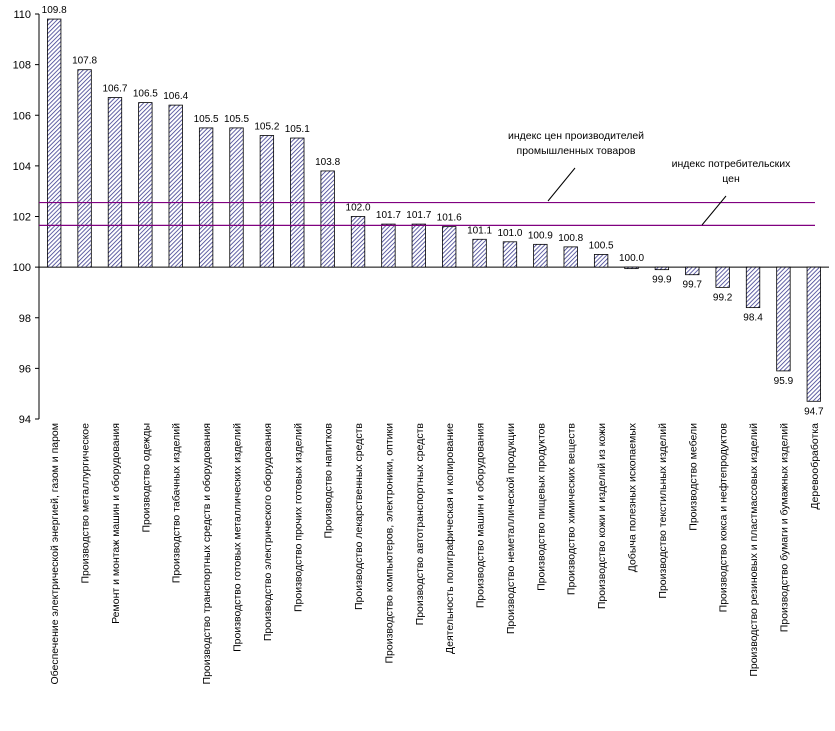 The height and width of the screenshot is (731, 835). I want to click on y-tick-label: 102, so click(22, 218).